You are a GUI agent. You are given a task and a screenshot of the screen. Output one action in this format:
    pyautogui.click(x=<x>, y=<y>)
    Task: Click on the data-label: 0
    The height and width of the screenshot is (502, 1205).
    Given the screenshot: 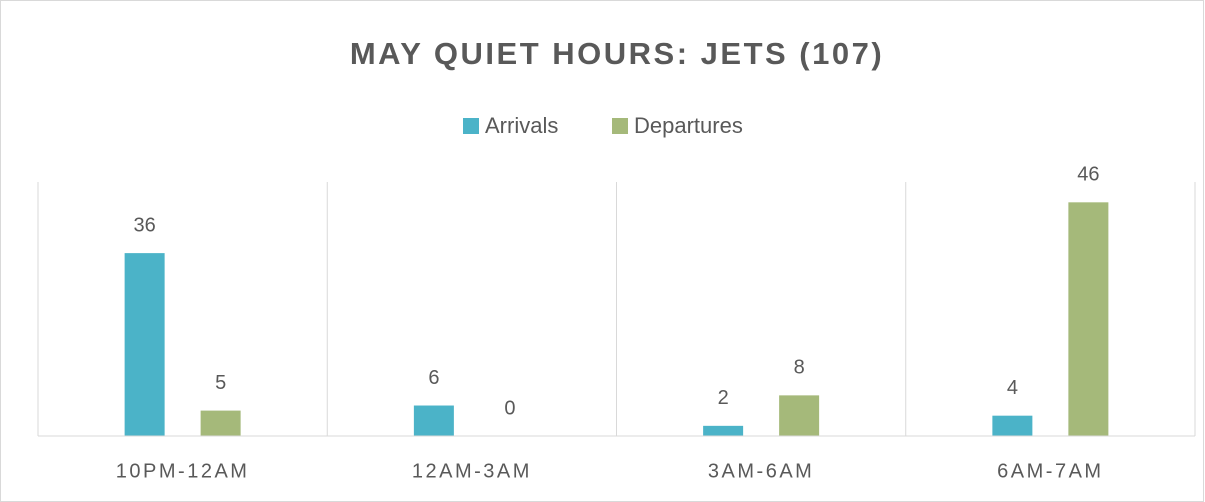 What is the action you would take?
    pyautogui.click(x=509, y=408)
    